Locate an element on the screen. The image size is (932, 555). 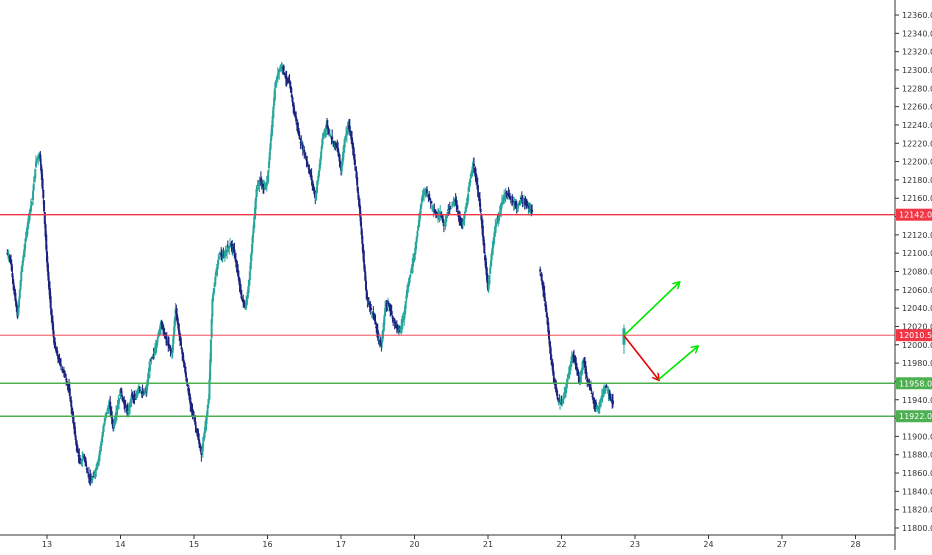
y-tick-label: 12360.0 is located at coordinates (917, 15).